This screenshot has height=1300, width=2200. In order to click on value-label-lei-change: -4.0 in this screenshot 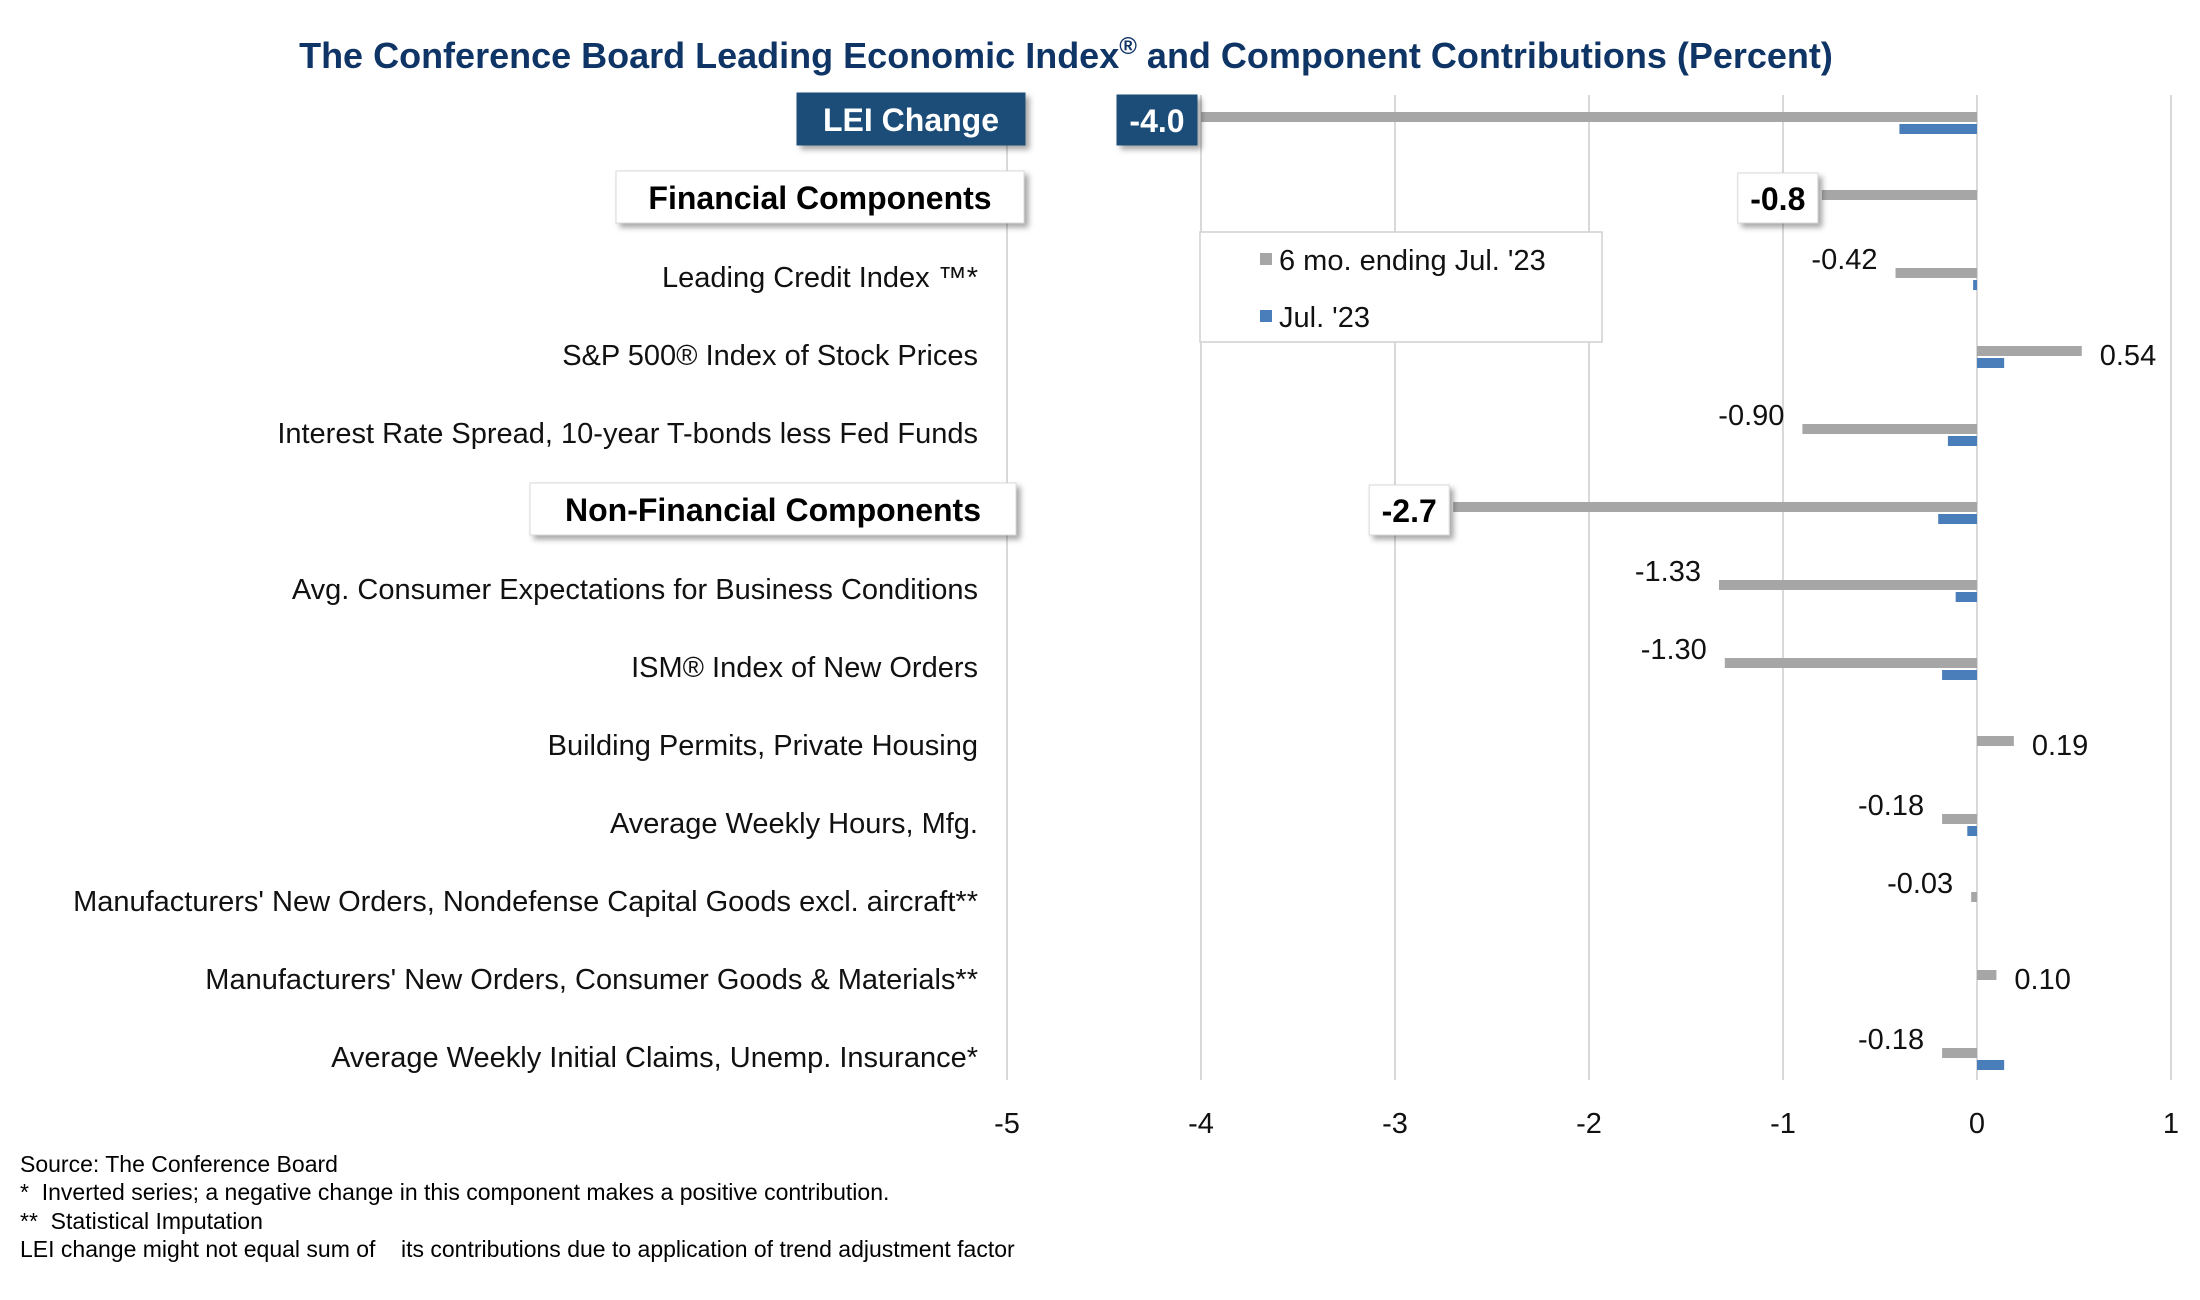, I will do `click(1157, 120)`.